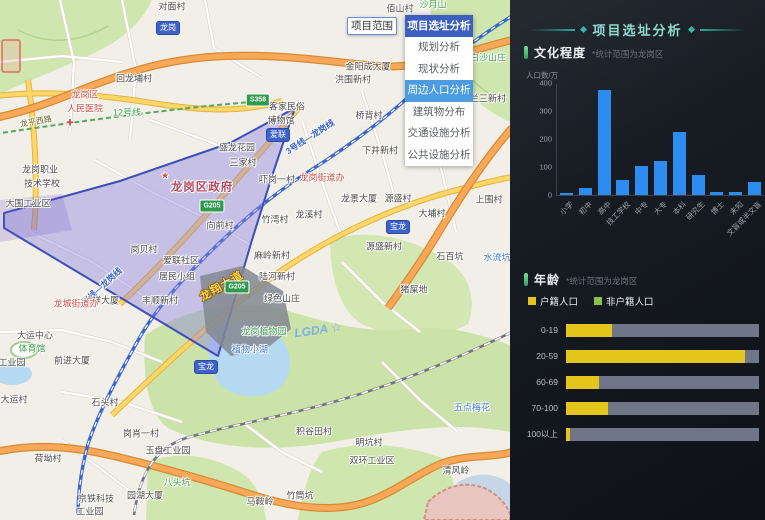 Image resolution: width=765 pixels, height=520 pixels. I want to click on analysis-dropdown: 项目选址分析 规划分析 现状分析 周边人口分析 建筑物分布 交通设施分析 公共设施分析, so click(439, 90).